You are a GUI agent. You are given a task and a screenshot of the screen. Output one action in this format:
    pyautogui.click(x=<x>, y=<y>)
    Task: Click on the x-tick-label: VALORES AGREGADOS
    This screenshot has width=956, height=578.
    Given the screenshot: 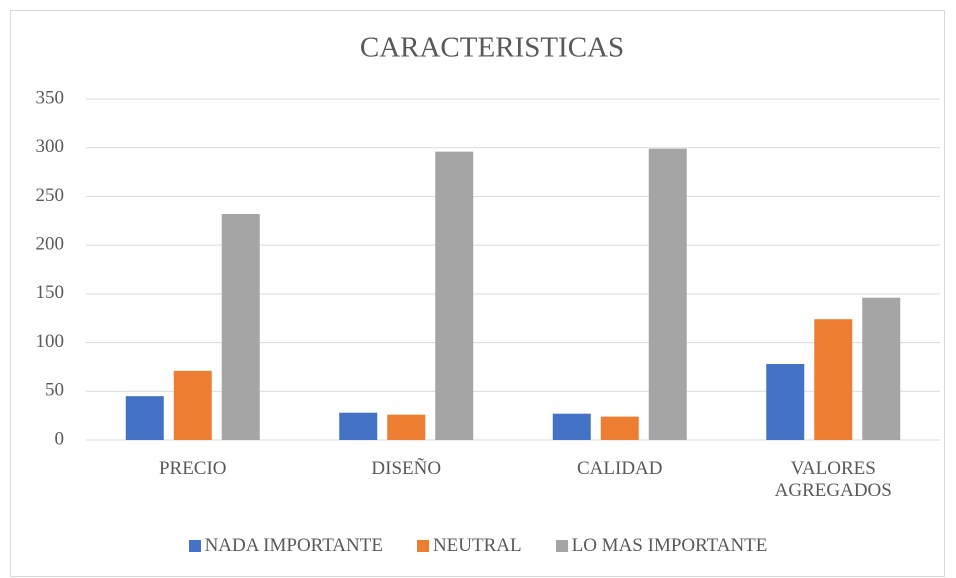 What is the action you would take?
    pyautogui.click(x=833, y=479)
    